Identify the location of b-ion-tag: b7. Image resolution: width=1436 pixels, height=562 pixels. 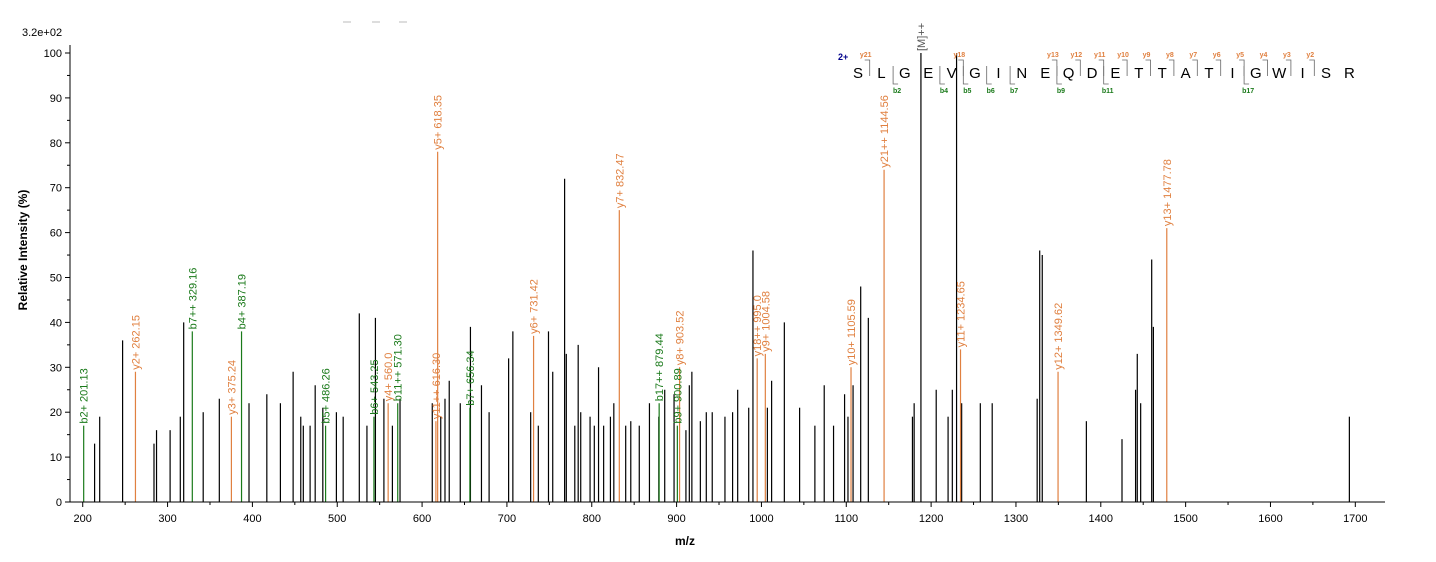
(1014, 91).